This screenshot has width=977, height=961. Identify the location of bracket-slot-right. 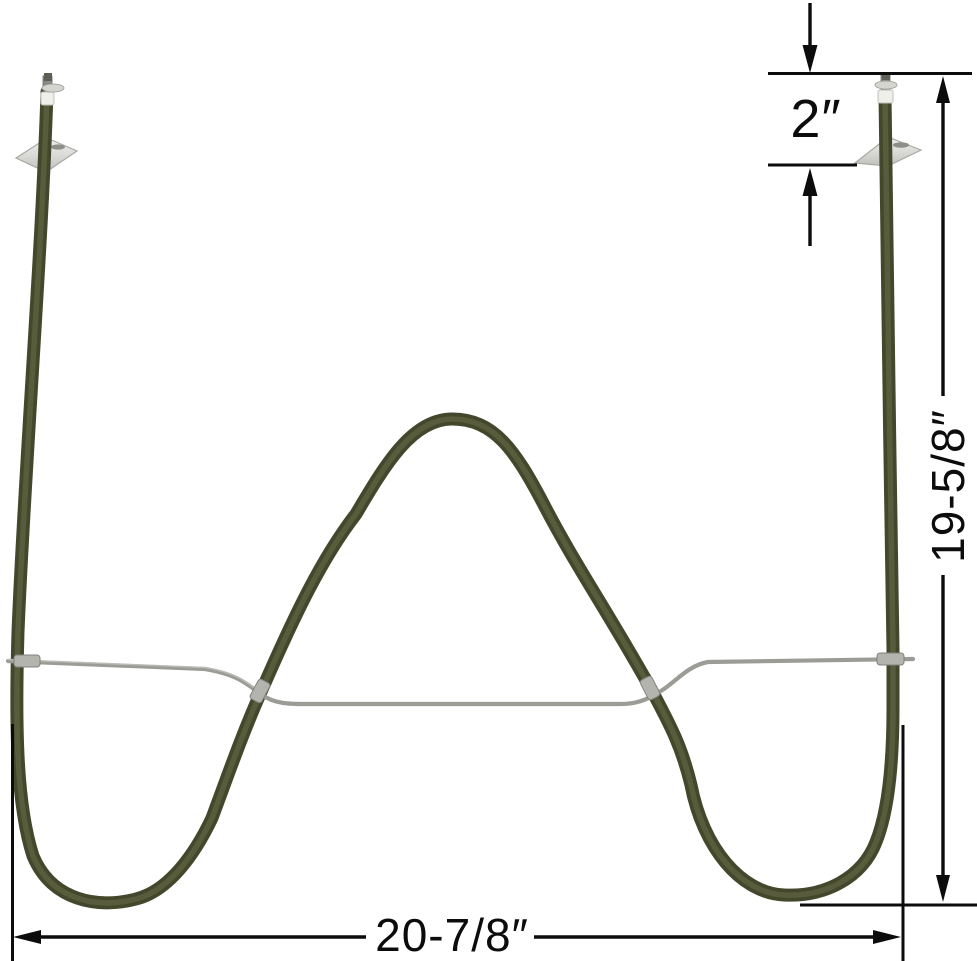
(901, 145).